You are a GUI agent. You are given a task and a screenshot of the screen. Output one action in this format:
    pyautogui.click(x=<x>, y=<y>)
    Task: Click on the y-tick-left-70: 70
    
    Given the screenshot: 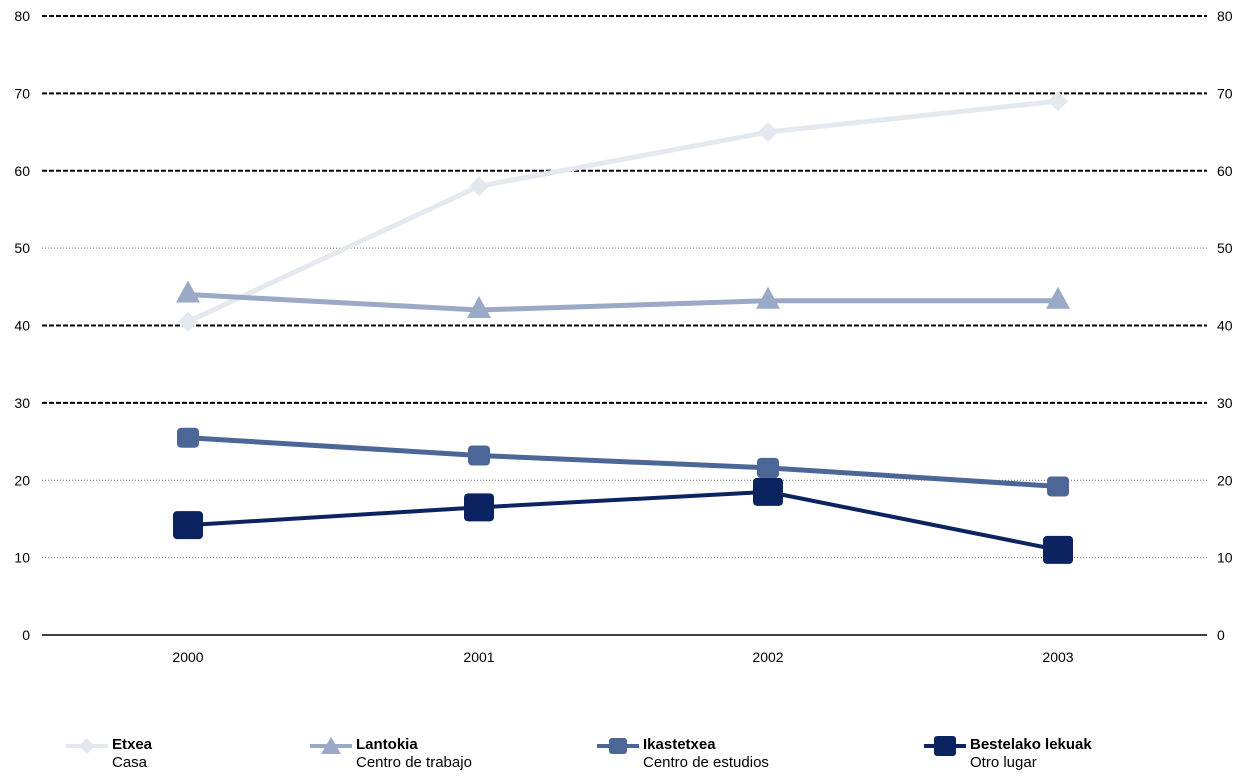 What is the action you would take?
    pyautogui.click(x=22, y=93)
    